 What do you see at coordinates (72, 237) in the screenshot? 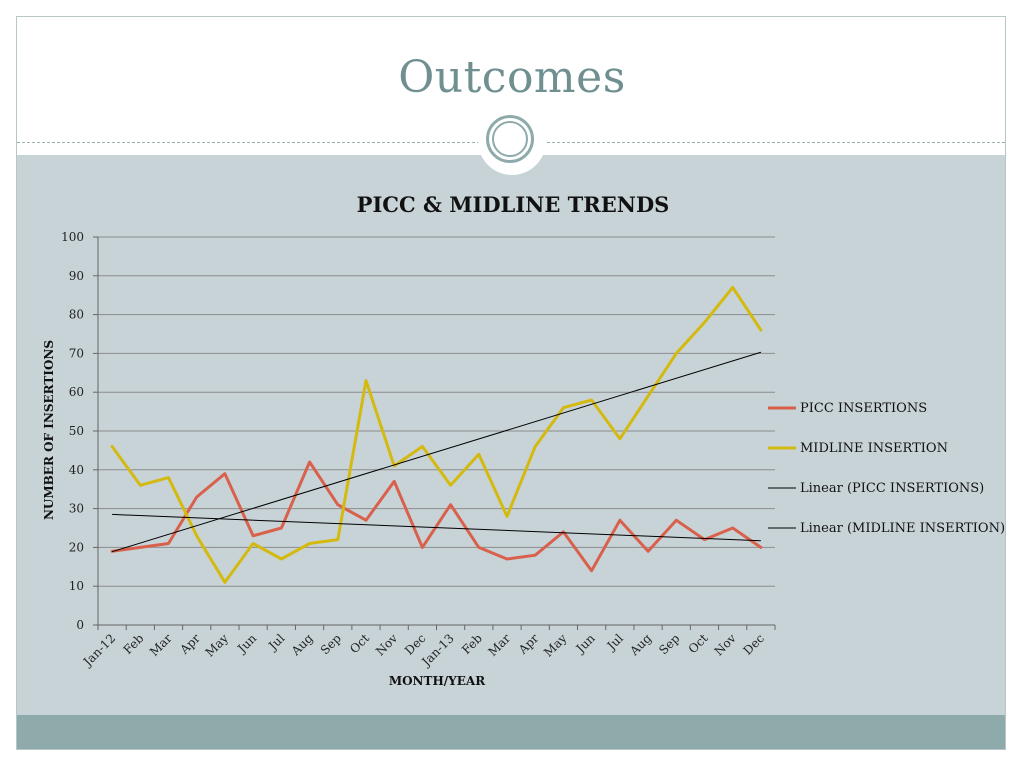
I see `y-tick-label: 100` at bounding box center [72, 237].